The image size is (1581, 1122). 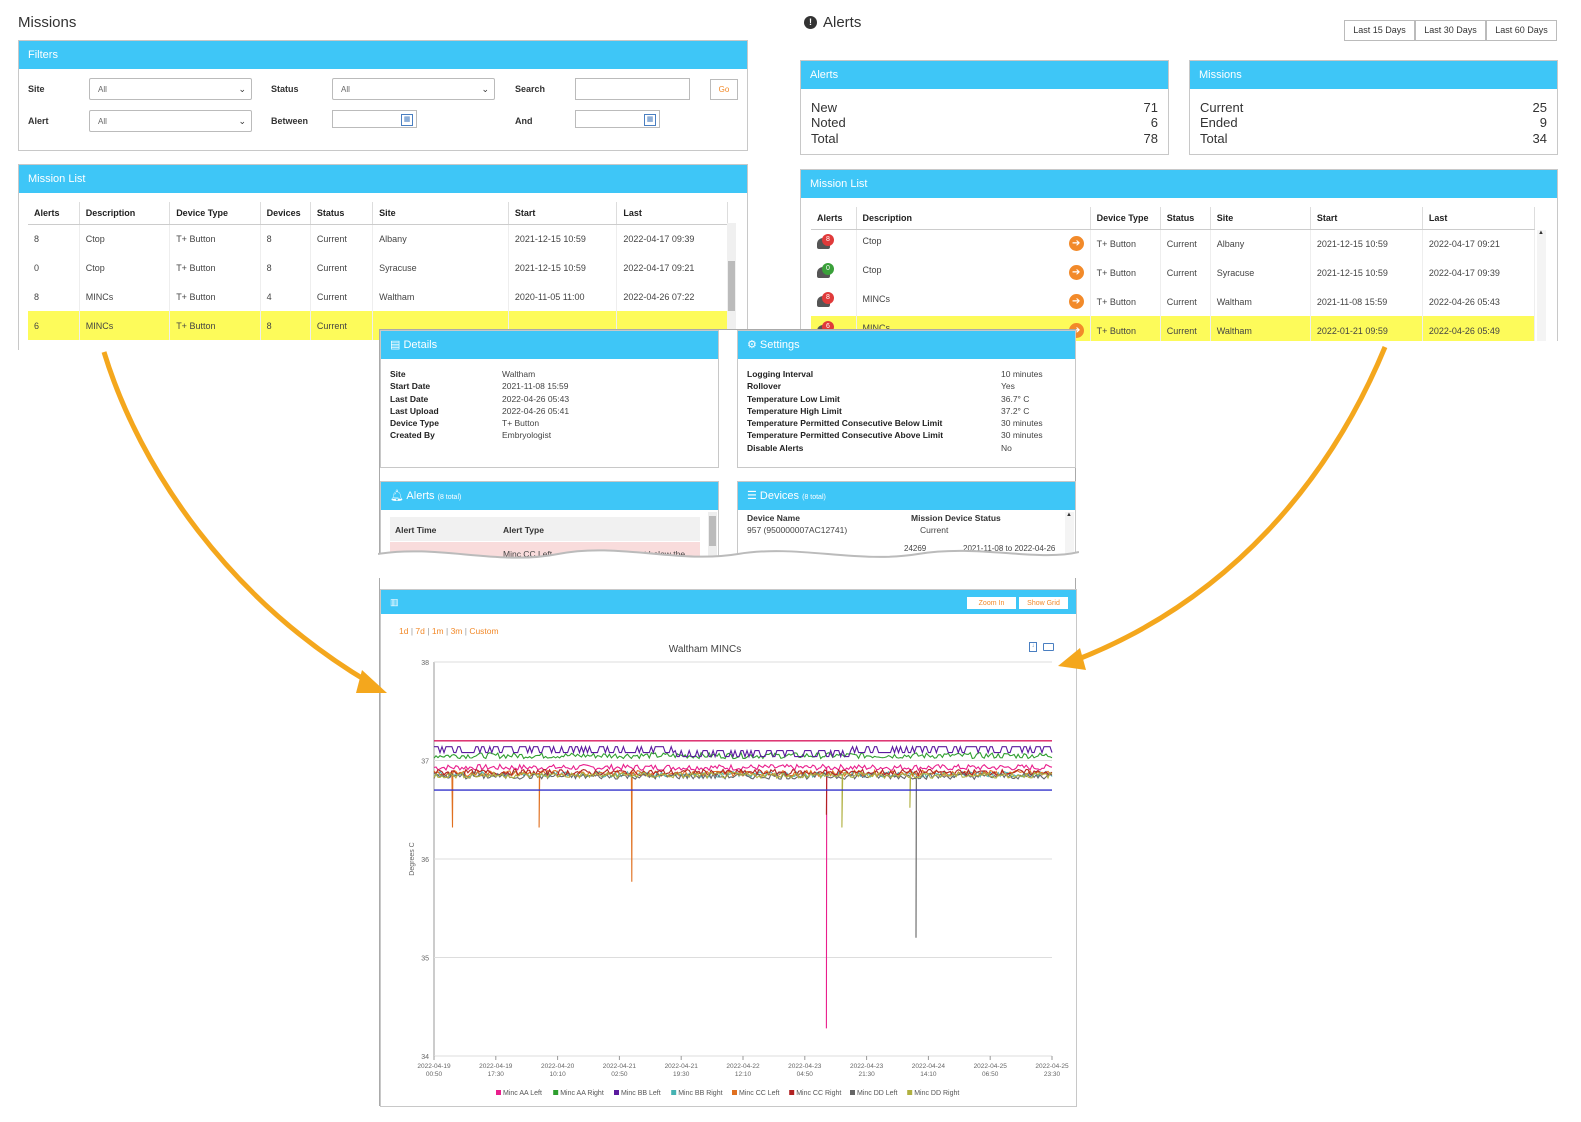 What do you see at coordinates (1521, 30) in the screenshot?
I see `last-60-days-button: Last 60 Days` at bounding box center [1521, 30].